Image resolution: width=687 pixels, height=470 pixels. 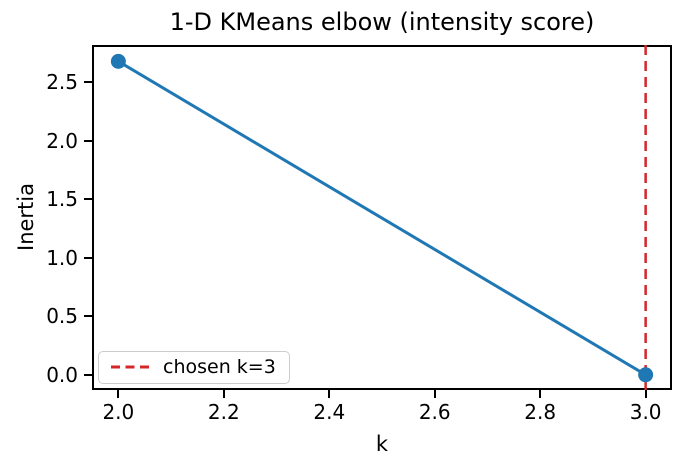 What do you see at coordinates (382, 22) in the screenshot?
I see `chart-title: 1-D KMeans elbow (intensity score)` at bounding box center [382, 22].